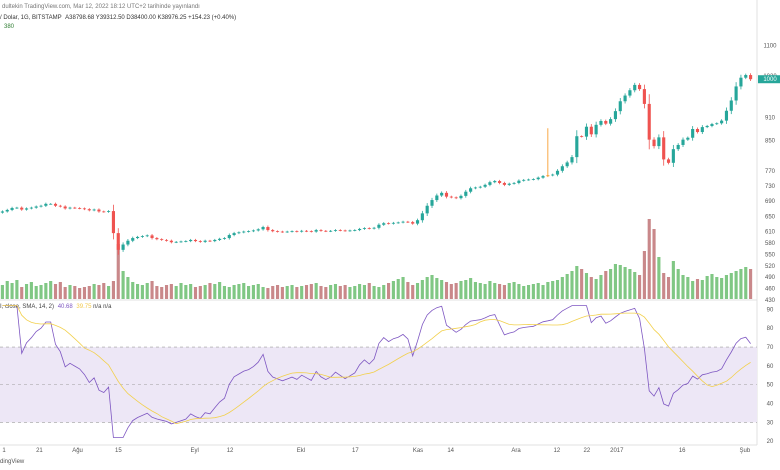 The image size is (780, 470). What do you see at coordinates (587, 451) in the screenshot?
I see `time-axis-label: 22` at bounding box center [587, 451].